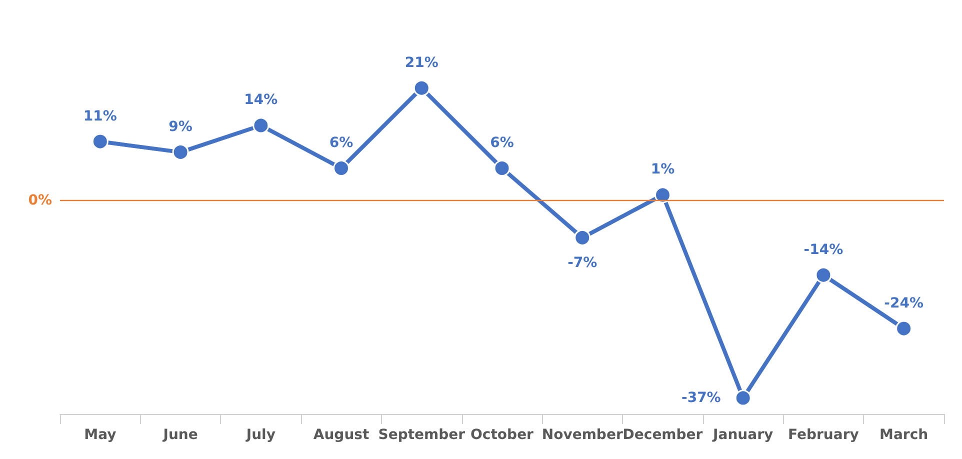  Describe the element at coordinates (823, 435) in the screenshot. I see `x-tick-label: February` at that location.